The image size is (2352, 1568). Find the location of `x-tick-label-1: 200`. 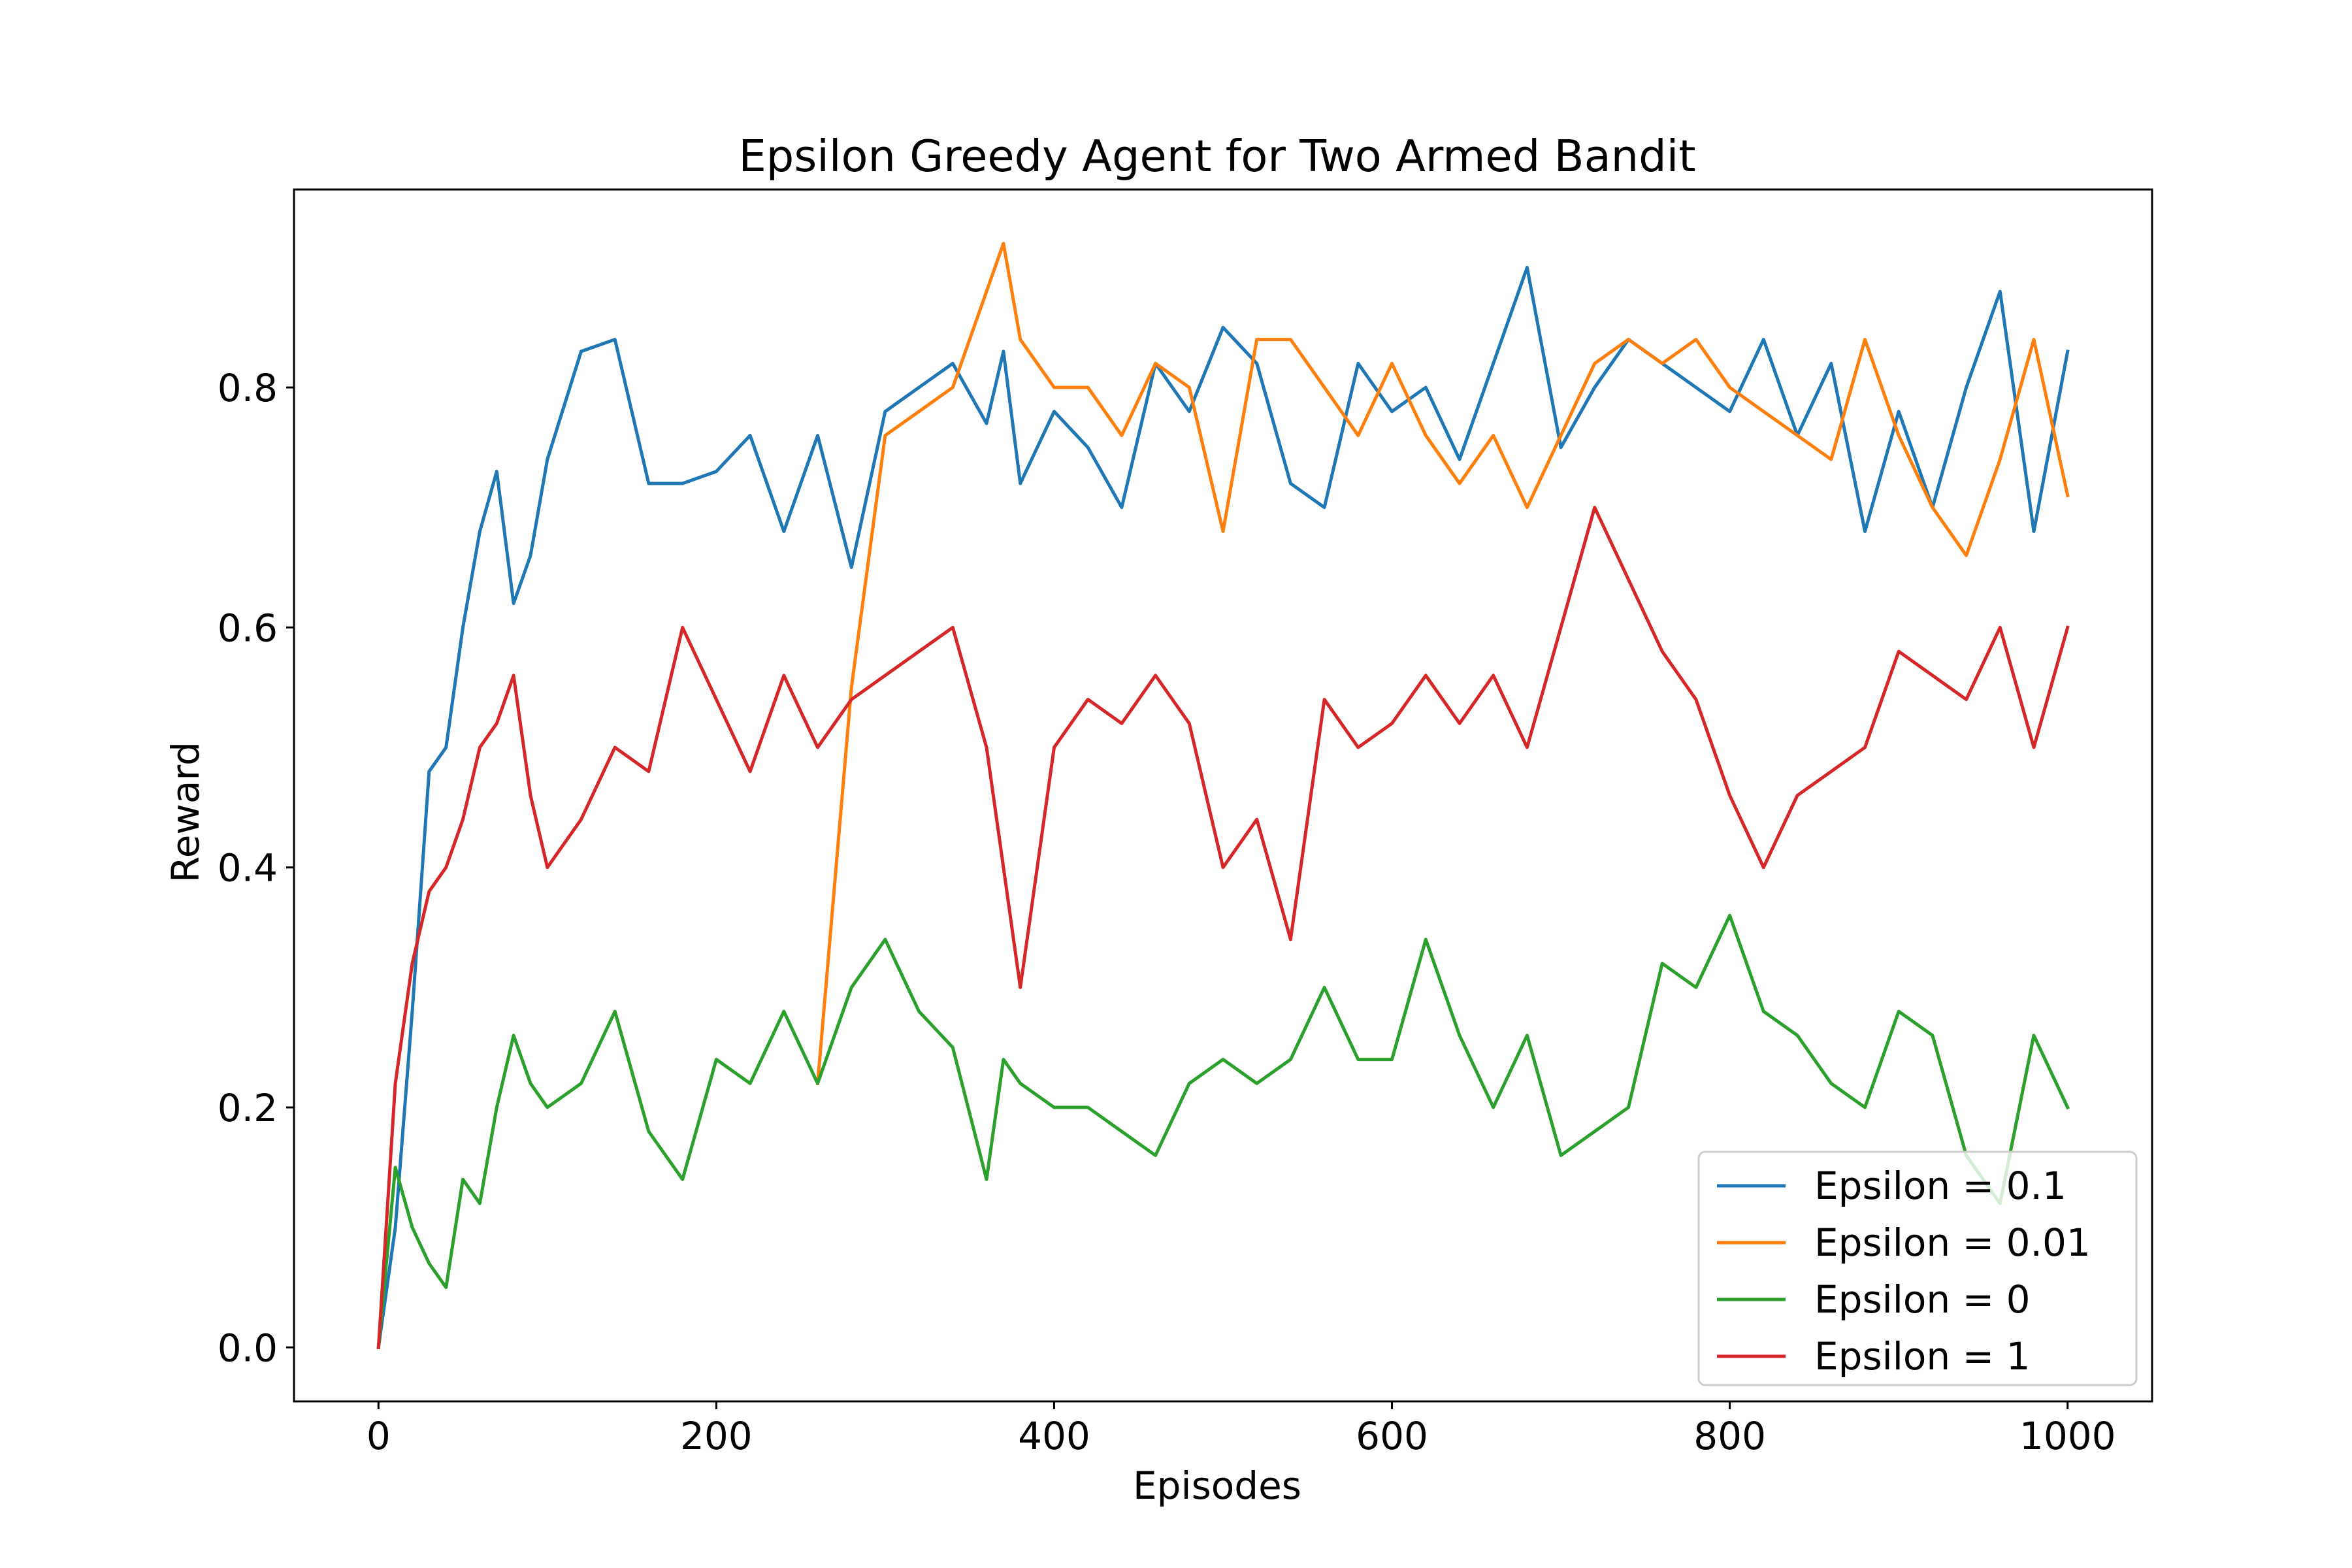

x-tick-label-1: 200 is located at coordinates (716, 1436).